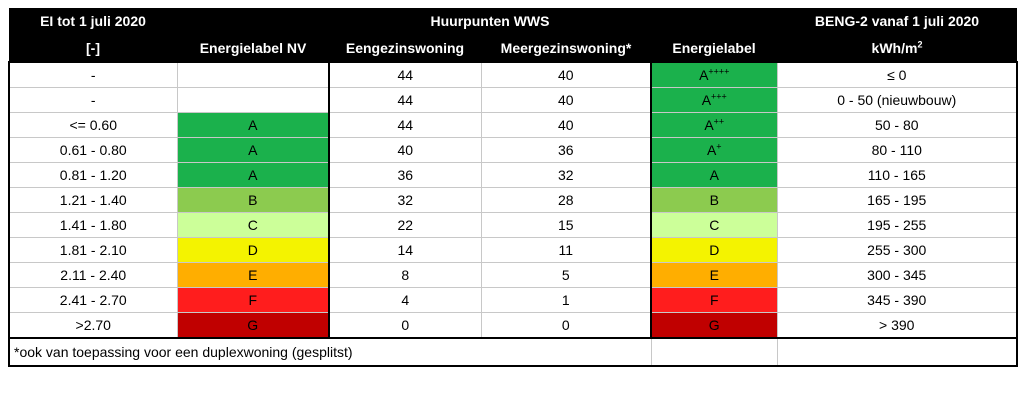 The width and height of the screenshot is (1024, 405). Describe the element at coordinates (253, 21) in the screenshot. I see `header-blank-nv` at that location.